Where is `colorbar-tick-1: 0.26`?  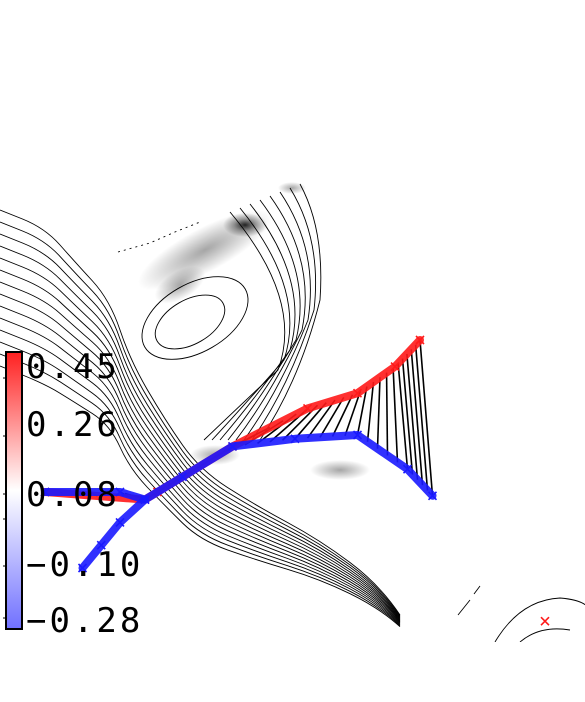 colorbar-tick-1: 0.26 is located at coordinates (73, 425).